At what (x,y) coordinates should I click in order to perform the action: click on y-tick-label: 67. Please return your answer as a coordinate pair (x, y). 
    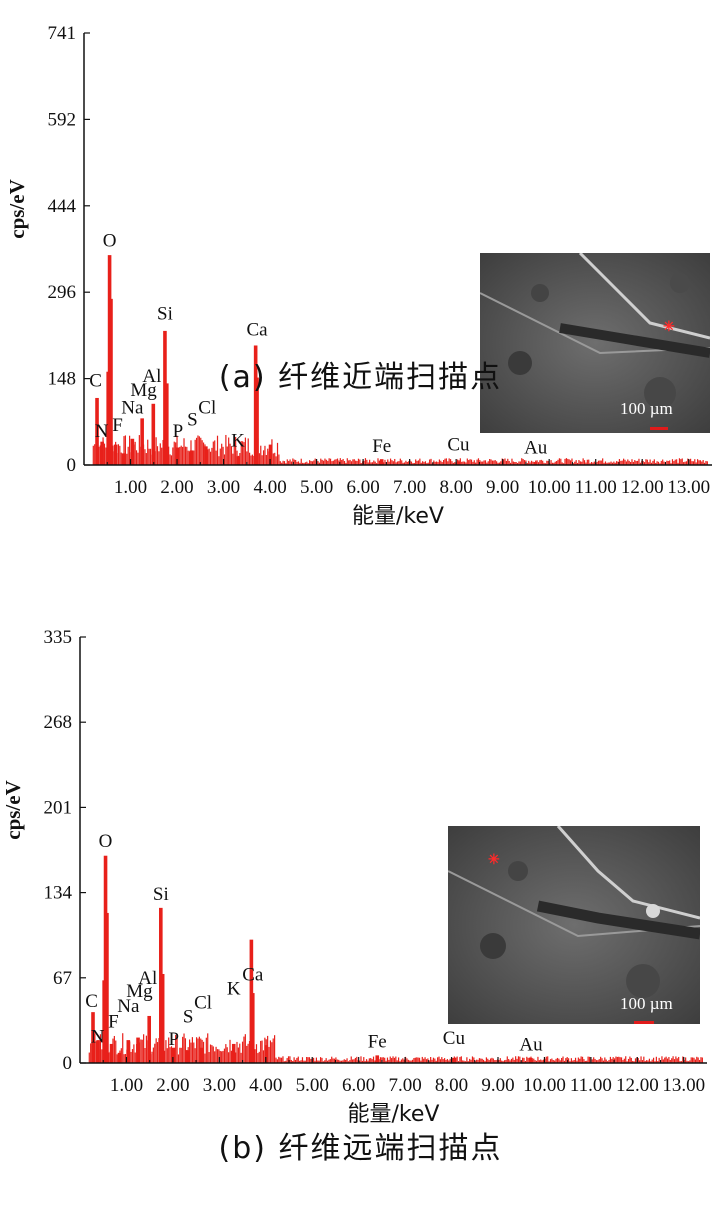
    Looking at the image, I should click on (62, 978).